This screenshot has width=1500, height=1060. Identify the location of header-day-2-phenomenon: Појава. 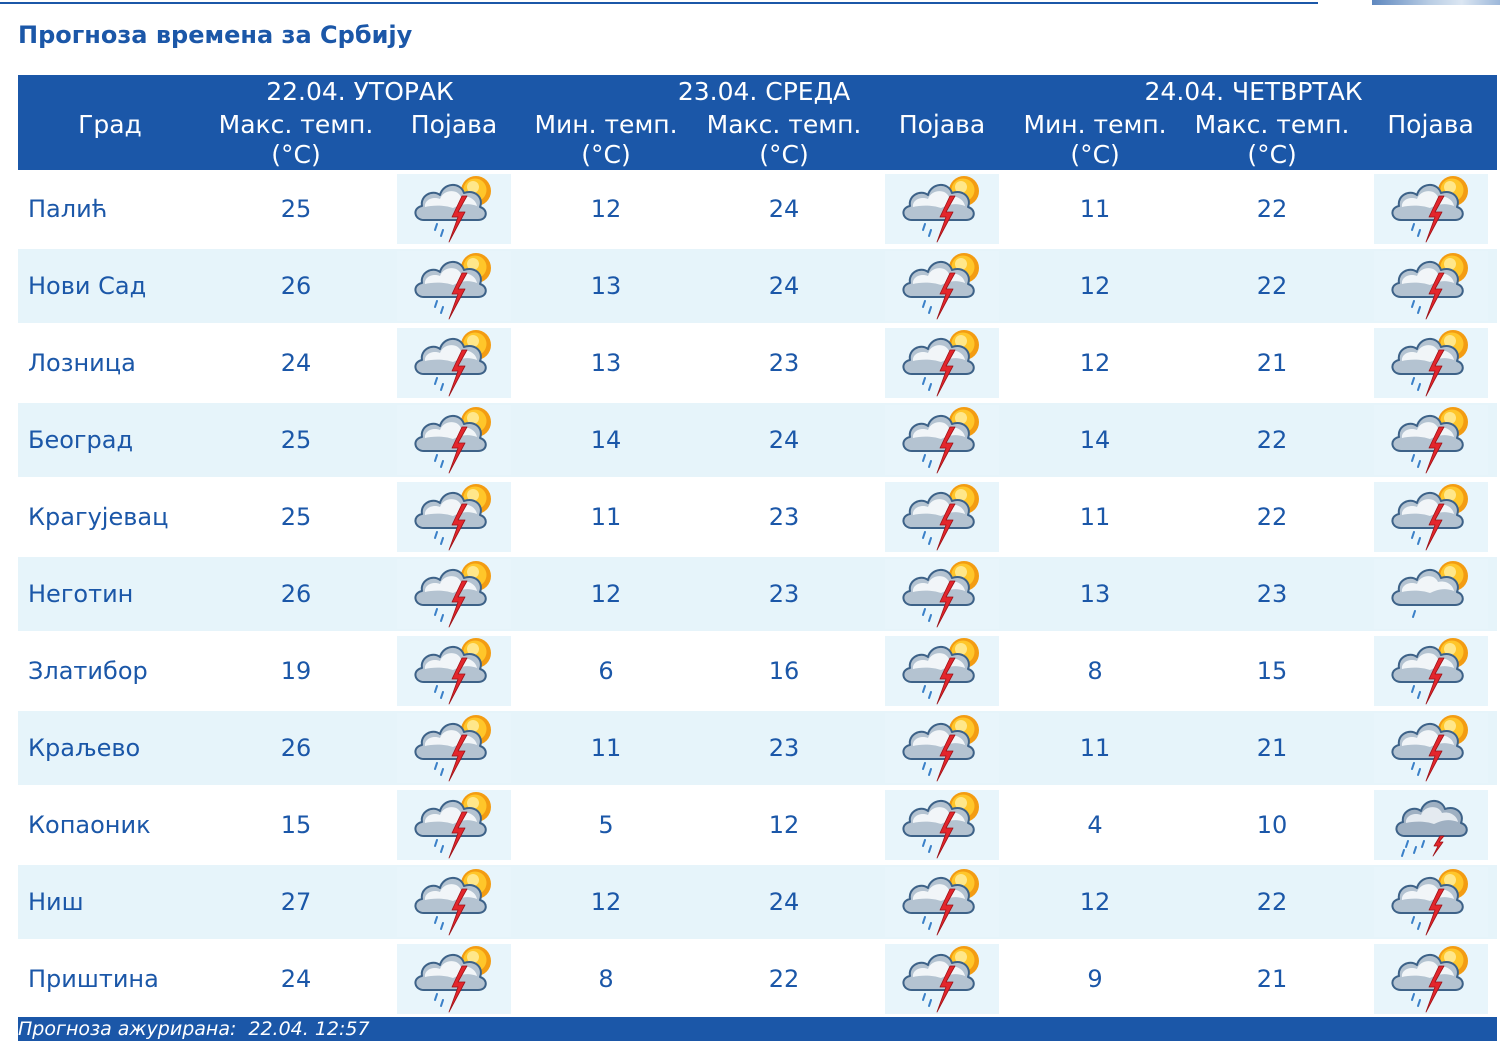
(942, 139).